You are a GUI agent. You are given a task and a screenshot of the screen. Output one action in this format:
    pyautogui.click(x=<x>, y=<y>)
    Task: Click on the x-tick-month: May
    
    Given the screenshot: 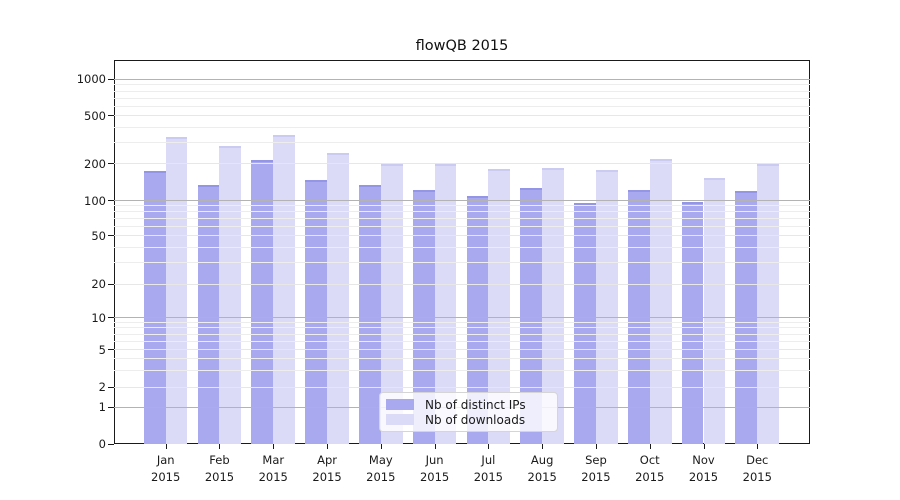 What is the action you would take?
    pyautogui.click(x=380, y=460)
    